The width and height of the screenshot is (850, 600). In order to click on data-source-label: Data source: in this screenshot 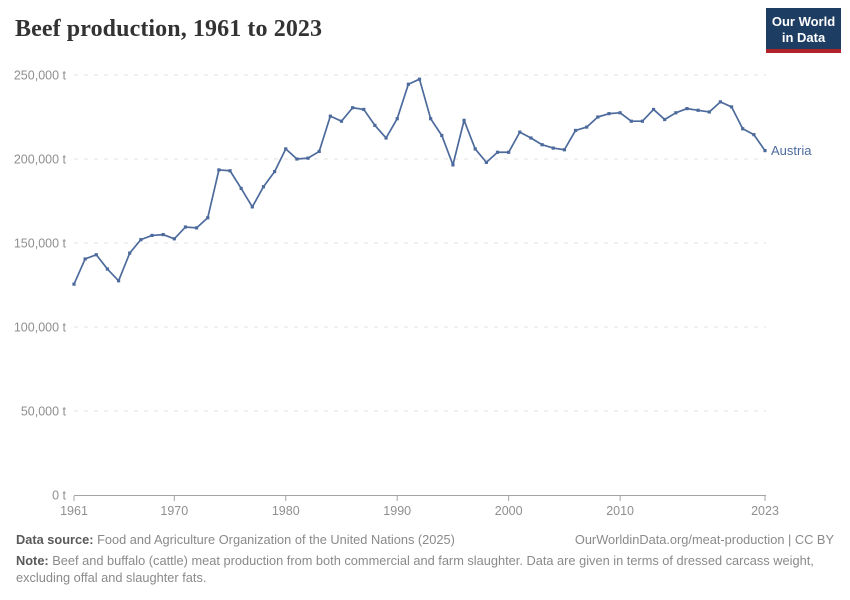, I will do `click(55, 539)`.